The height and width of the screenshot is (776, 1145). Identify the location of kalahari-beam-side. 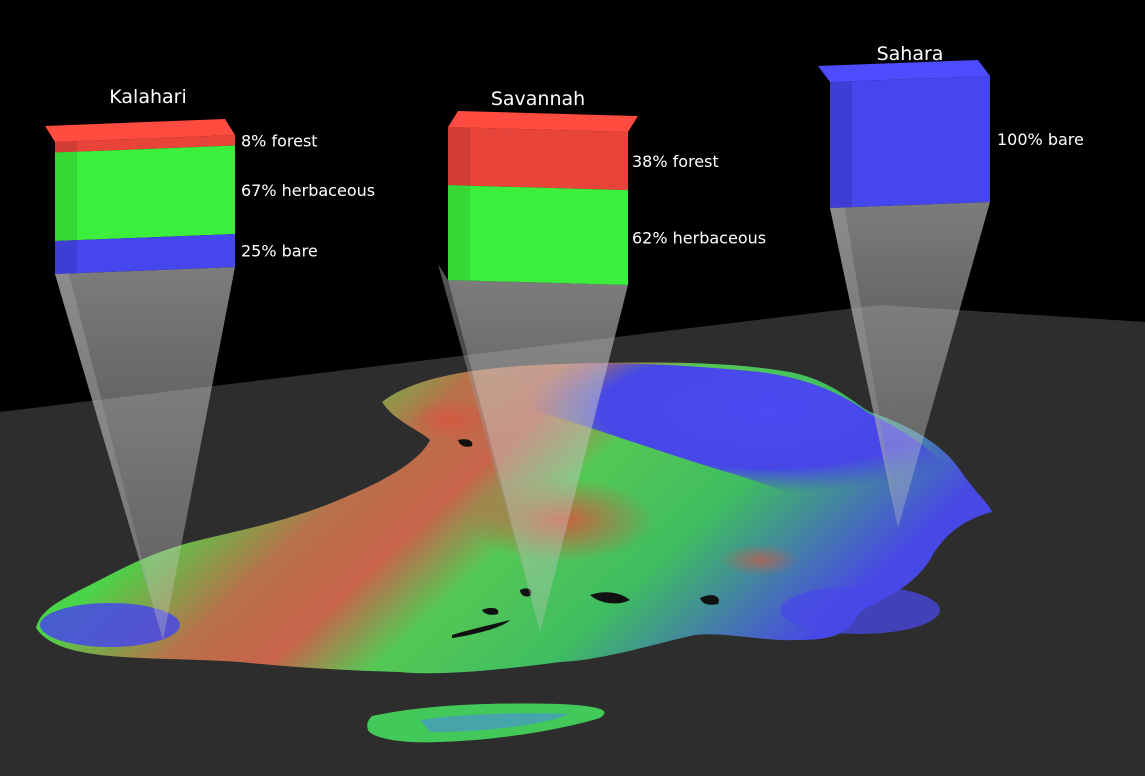
(109, 449).